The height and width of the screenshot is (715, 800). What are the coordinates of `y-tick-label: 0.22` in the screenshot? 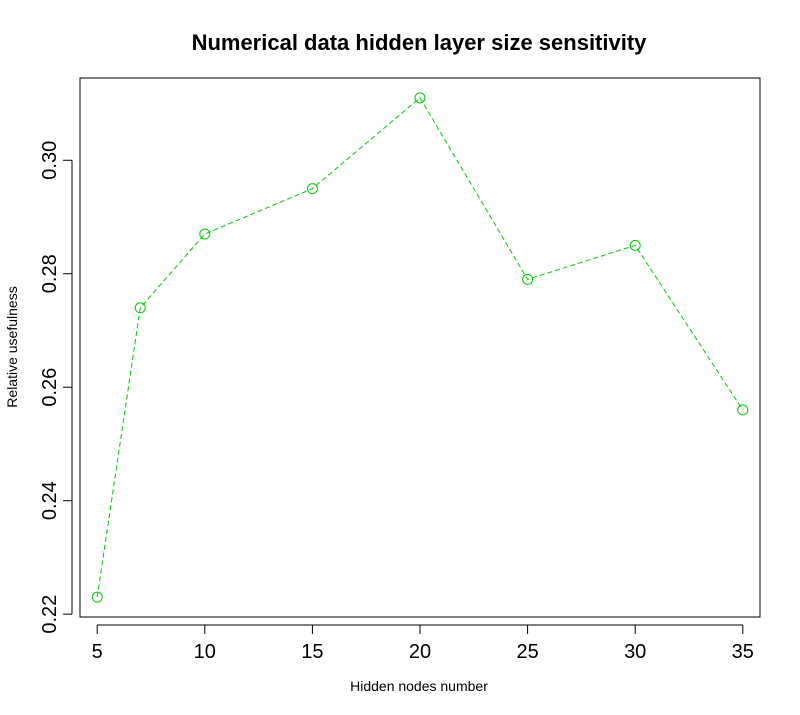 It's located at (50, 614).